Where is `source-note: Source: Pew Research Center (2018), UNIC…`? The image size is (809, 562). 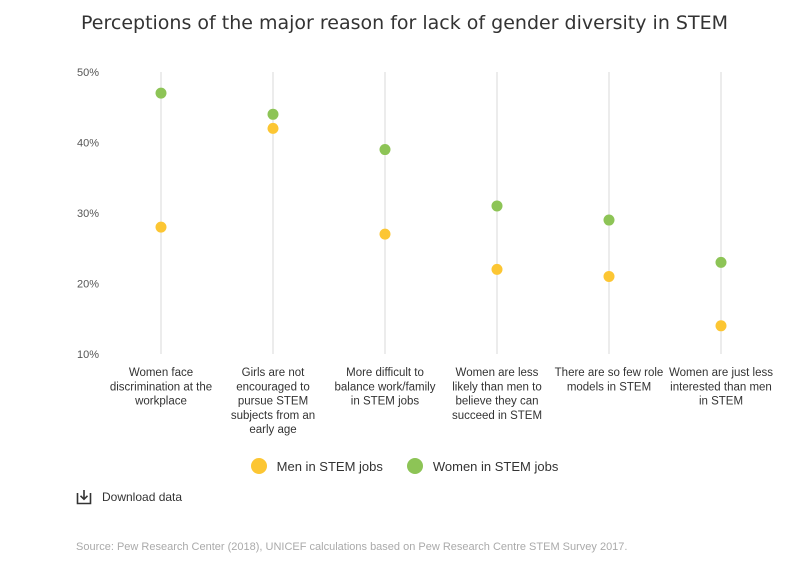
source-note: Source: Pew Research Center (2018), UNIC… is located at coordinates (352, 547).